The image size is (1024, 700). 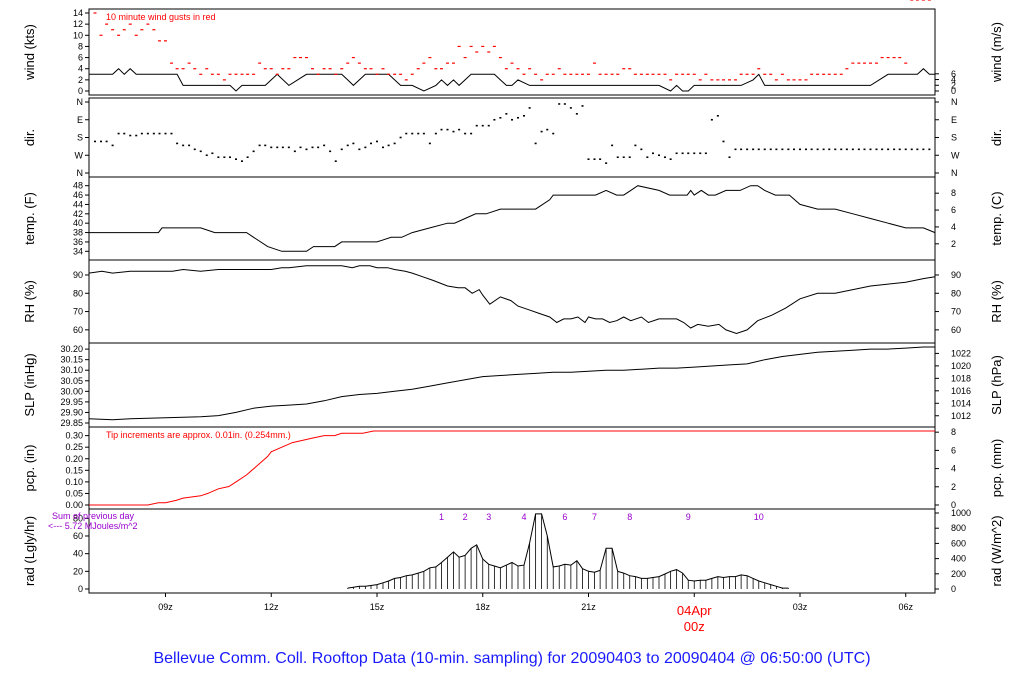 I want to click on left-axis-label: dir., so click(x=29, y=137).